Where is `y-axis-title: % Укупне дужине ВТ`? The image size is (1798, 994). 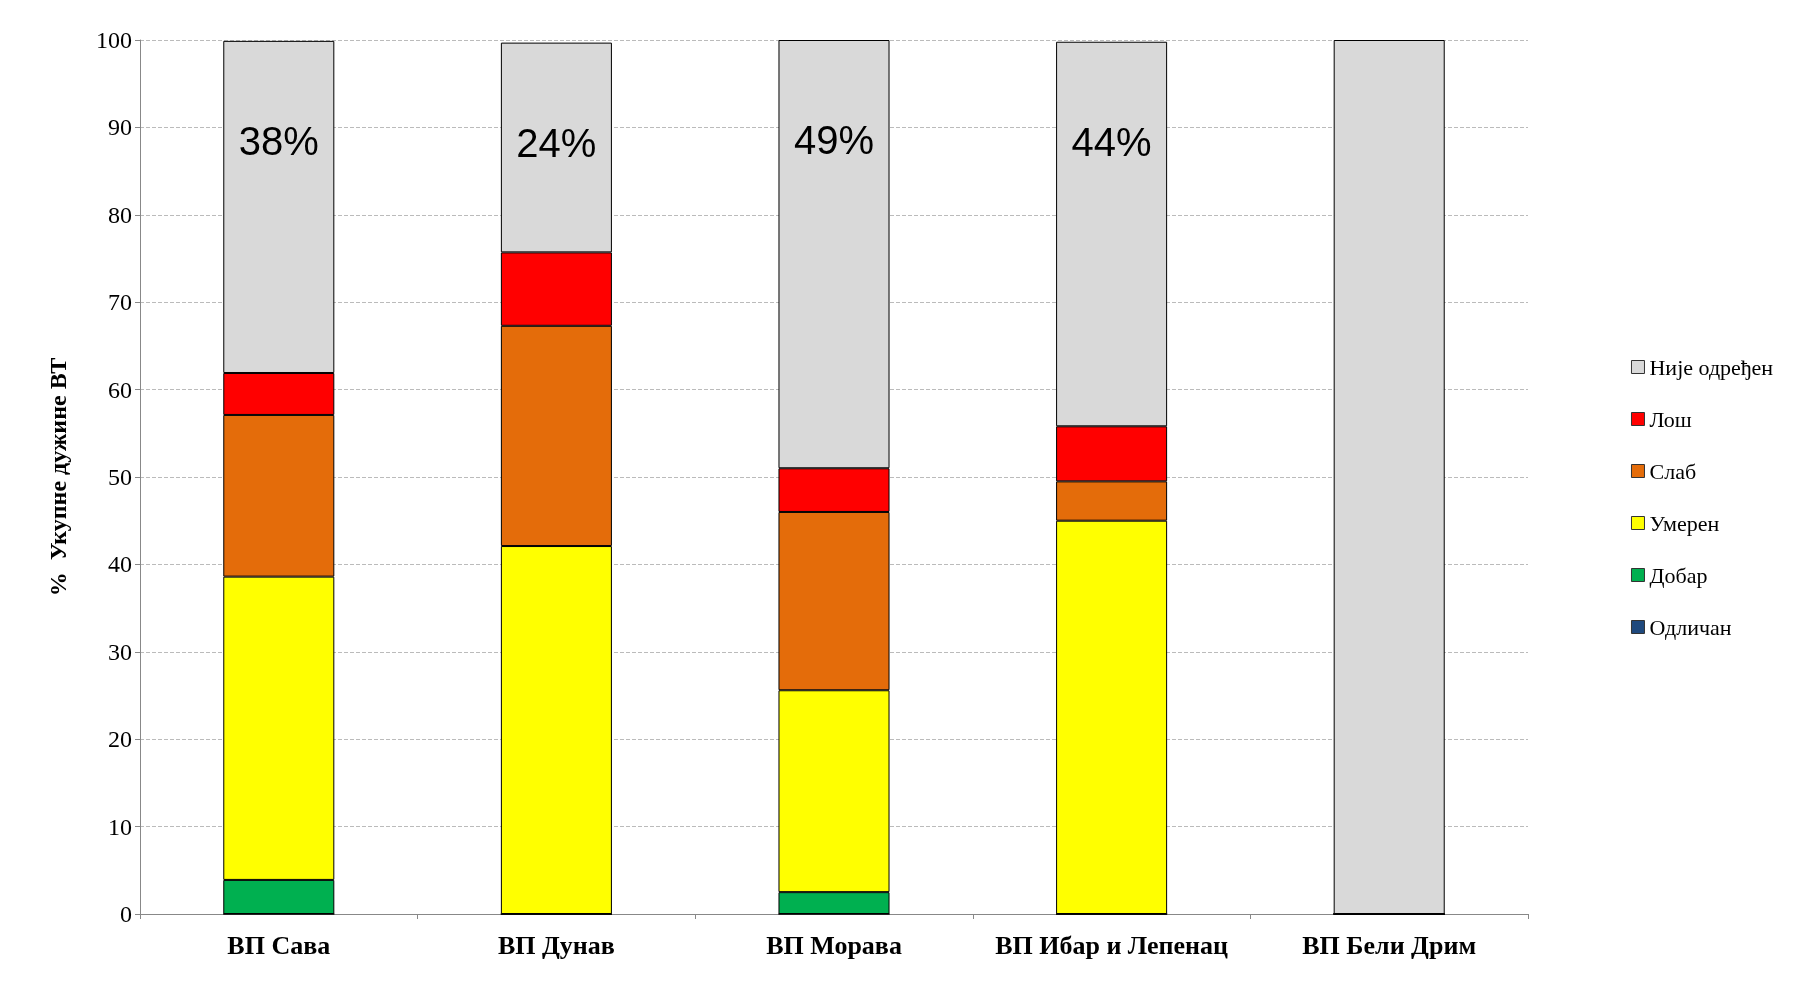
y-axis-title: % Укупне дужине ВТ is located at coordinates (58, 477).